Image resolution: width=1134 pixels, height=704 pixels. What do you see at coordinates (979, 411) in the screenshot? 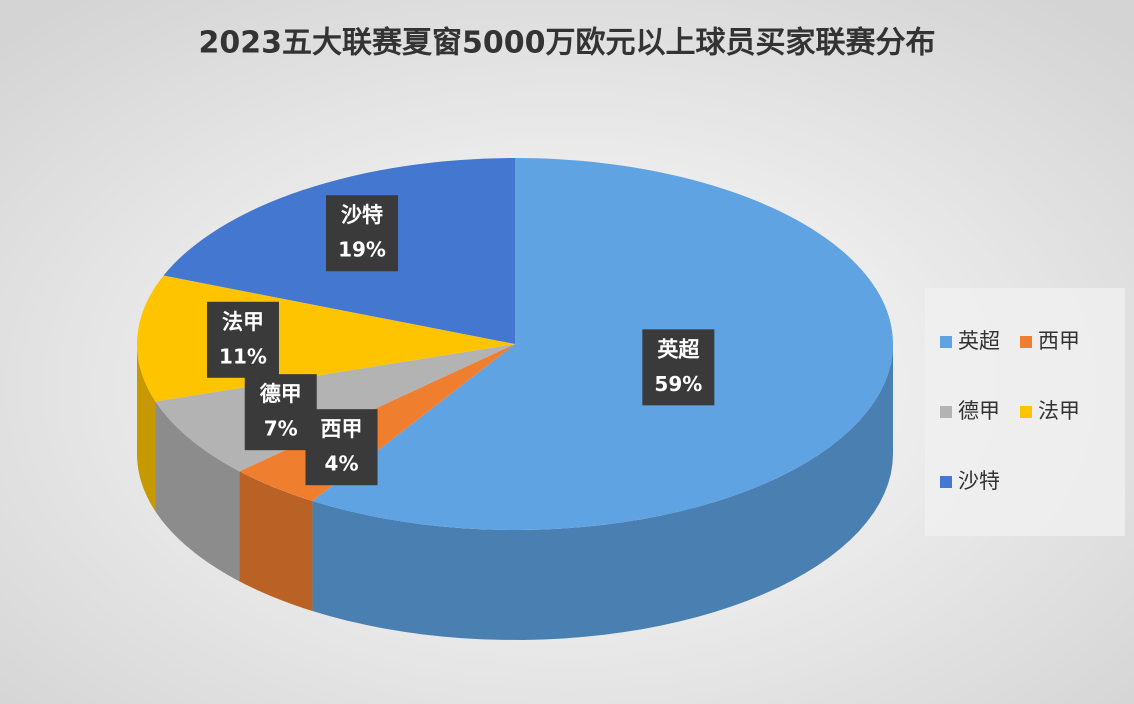
I see `legend-label: 德甲` at bounding box center [979, 411].